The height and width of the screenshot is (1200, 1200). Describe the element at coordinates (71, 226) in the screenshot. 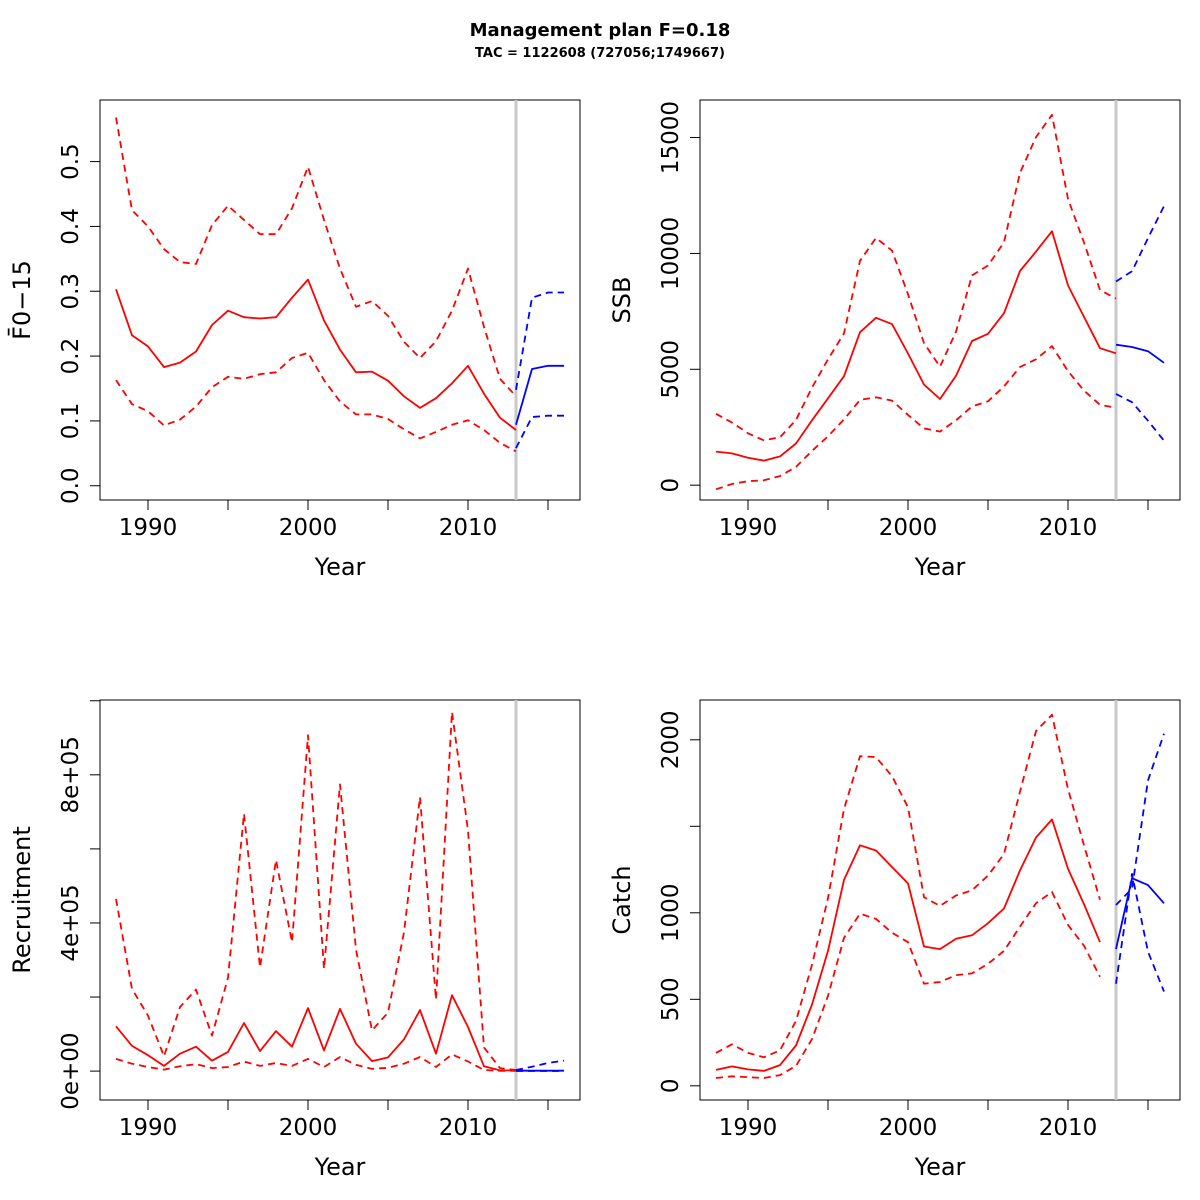

I see `p0-y-tick-label: 0.4` at that location.